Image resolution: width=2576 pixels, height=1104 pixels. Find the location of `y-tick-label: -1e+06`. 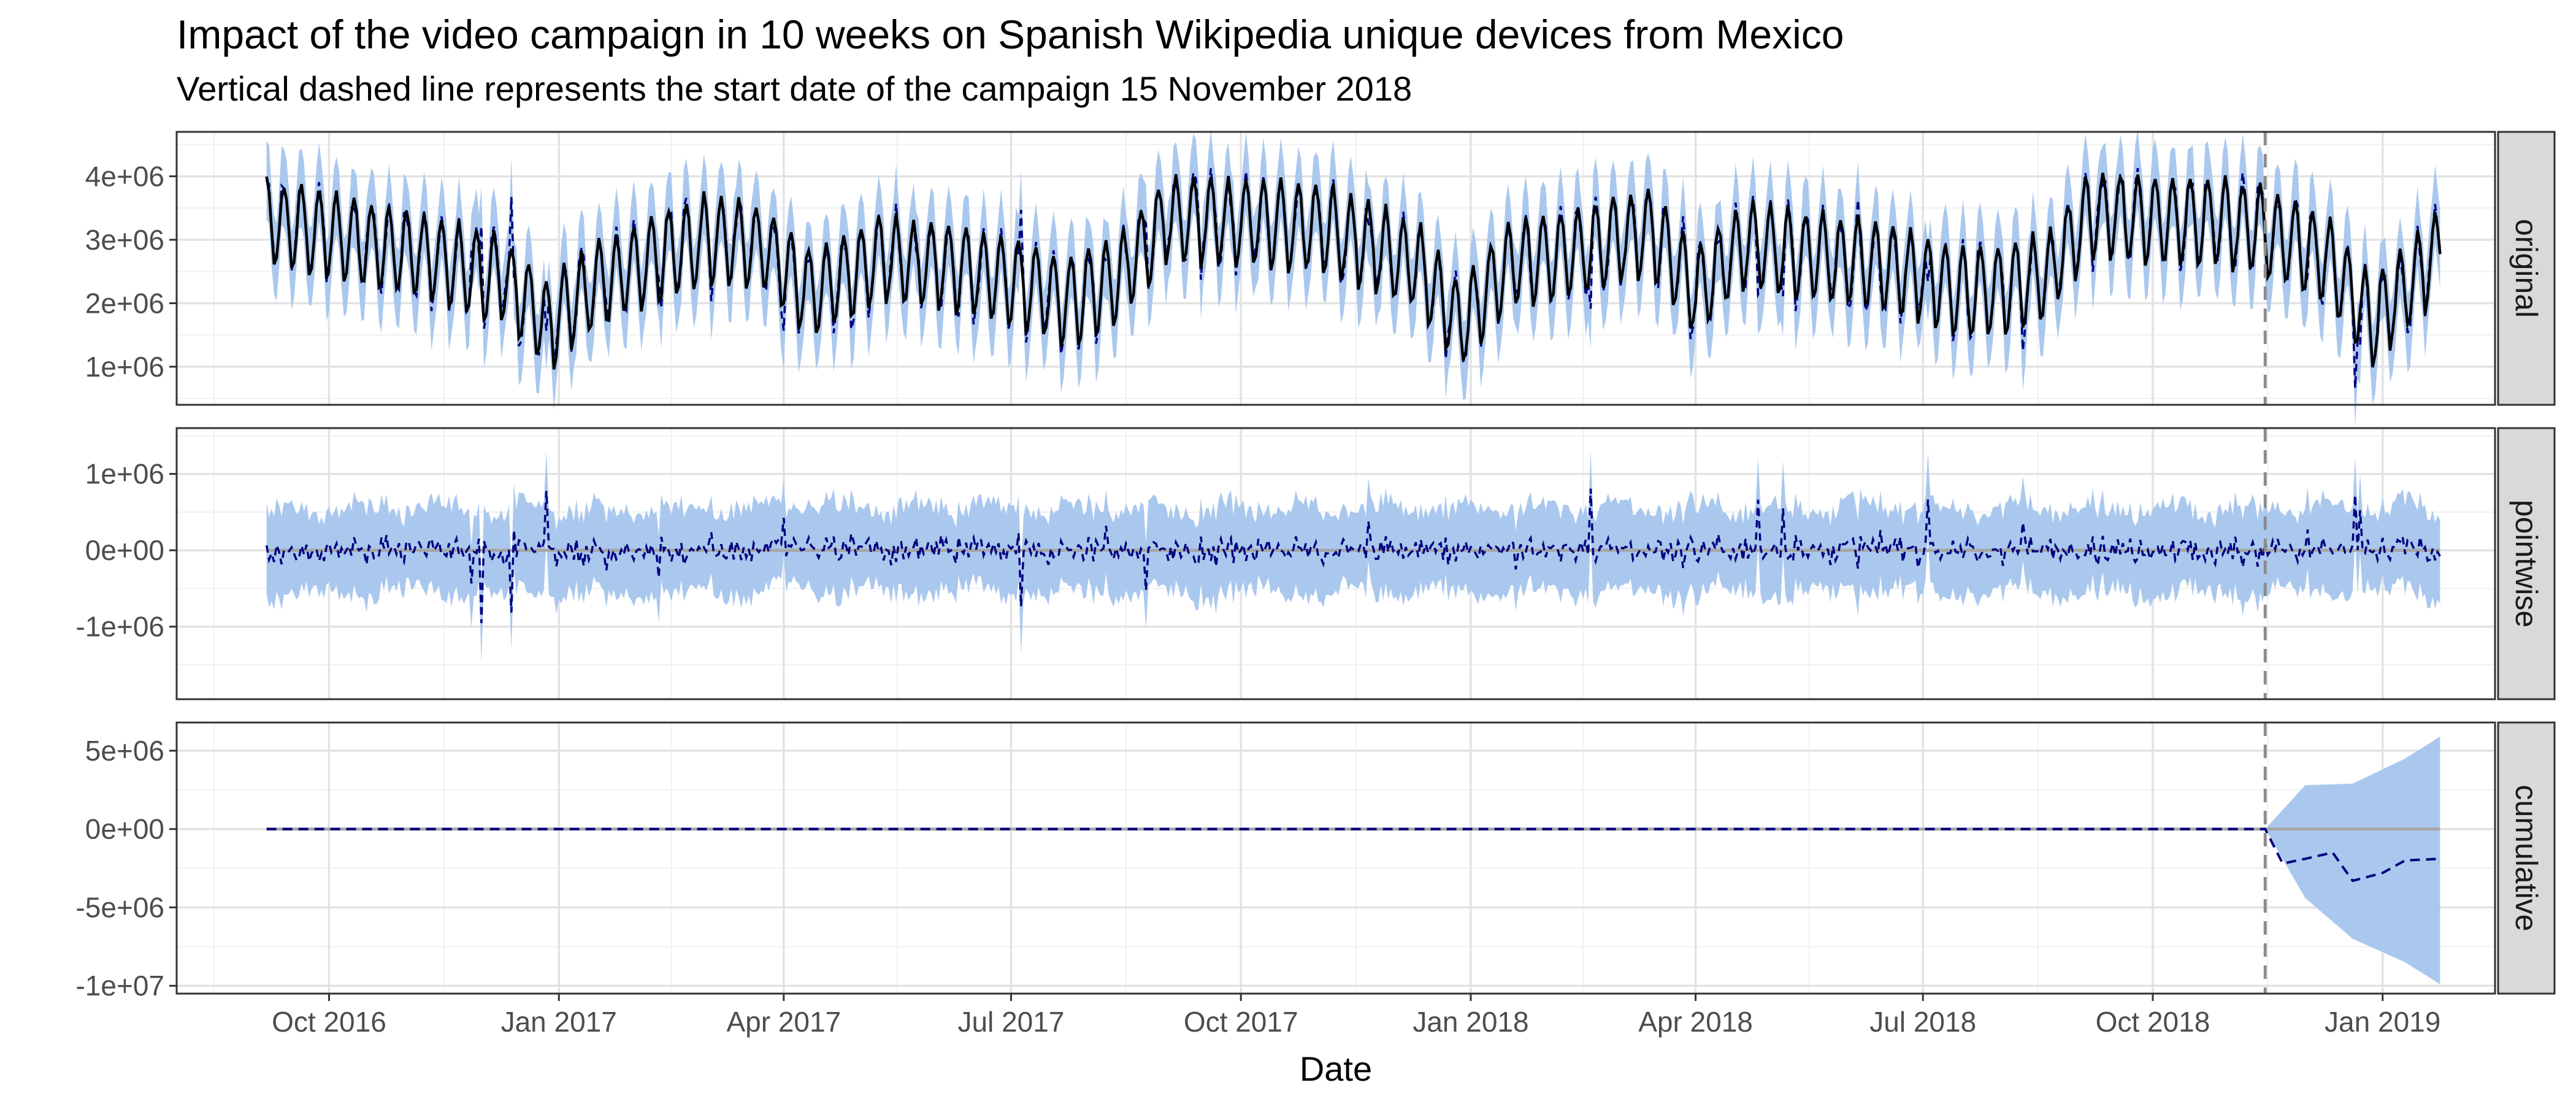

y-tick-label: -1e+06 is located at coordinates (119, 627).